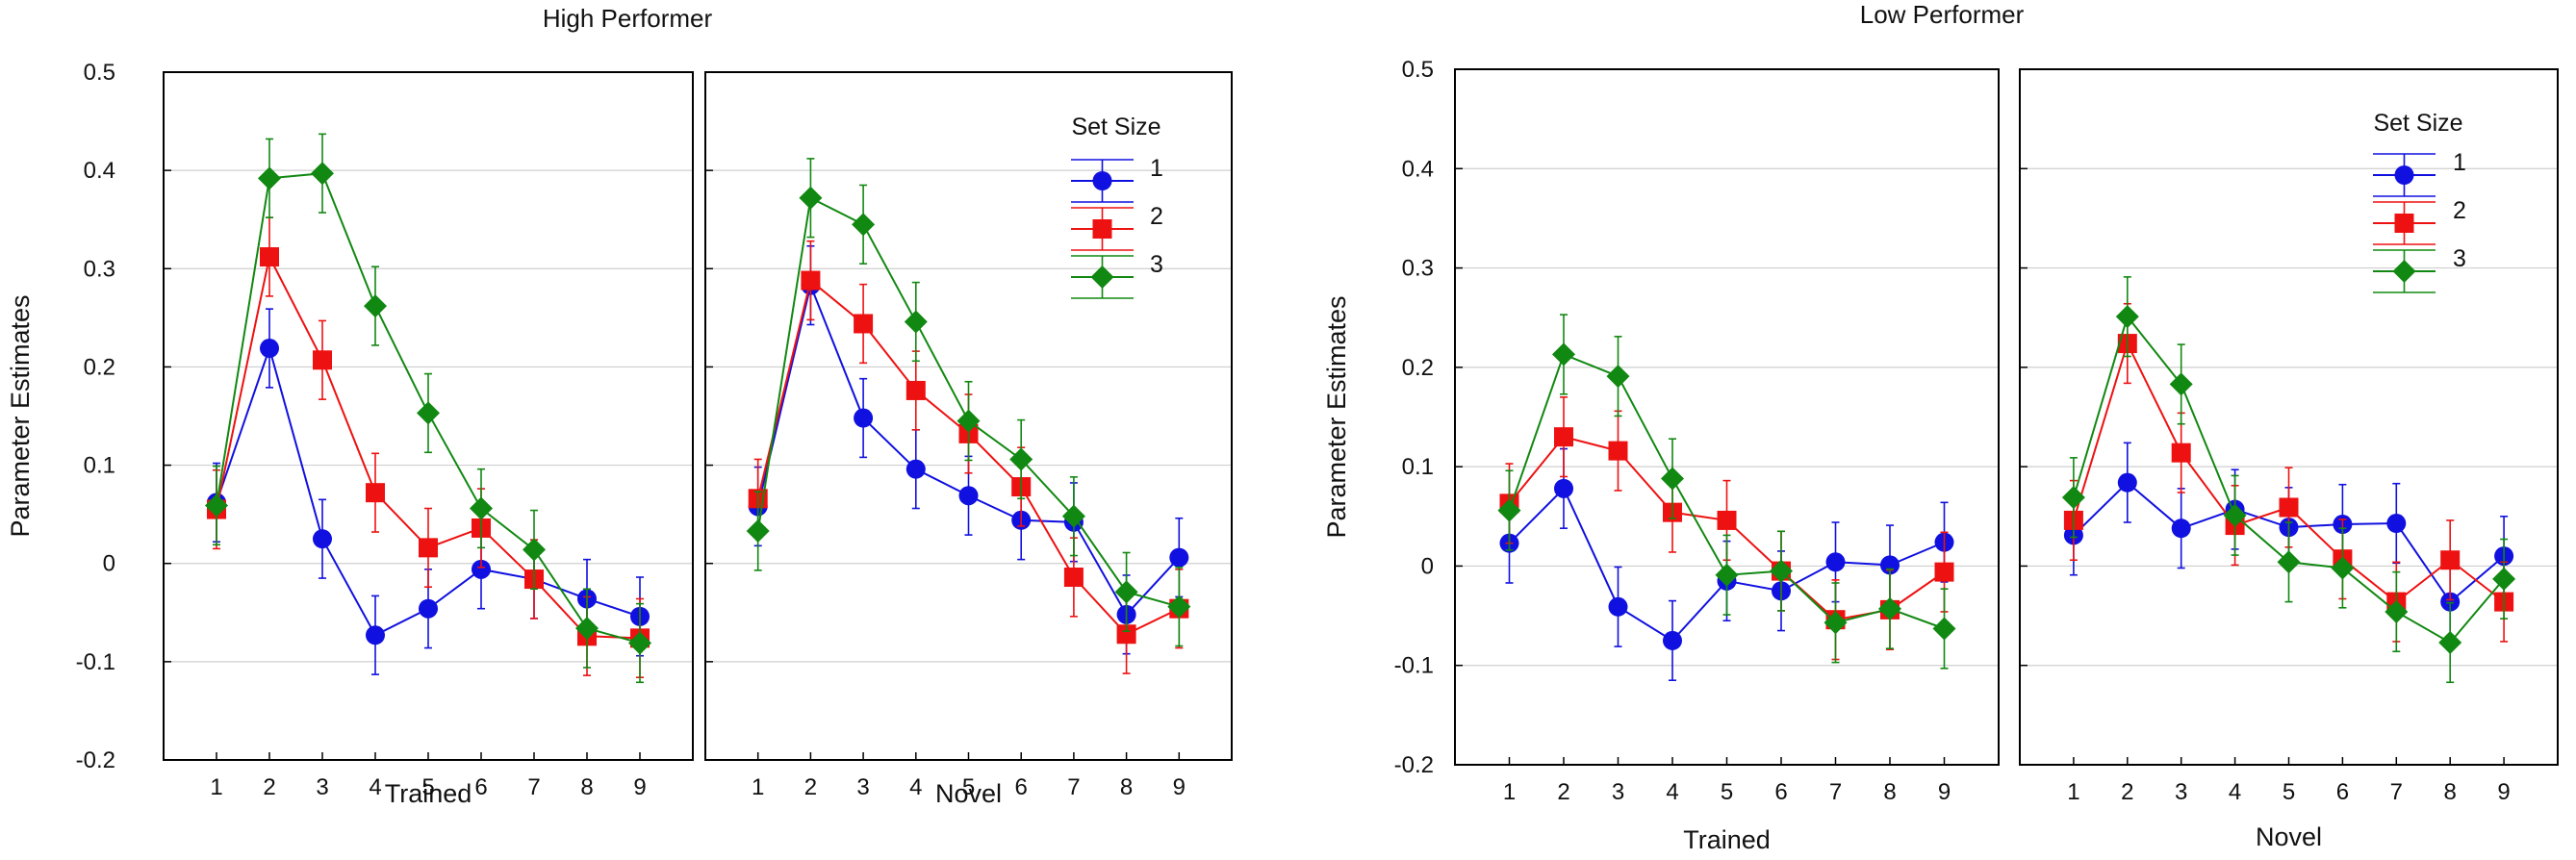 This screenshot has height=860, width=2576. I want to click on legend-label: 3, so click(1156, 264).